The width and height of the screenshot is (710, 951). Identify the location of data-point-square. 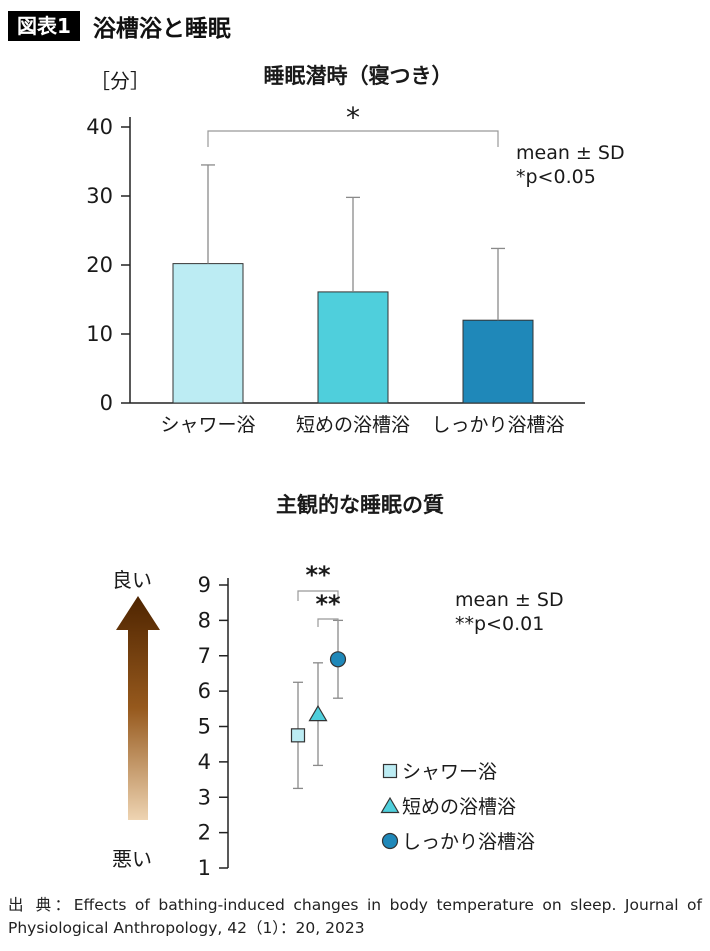
(298, 735).